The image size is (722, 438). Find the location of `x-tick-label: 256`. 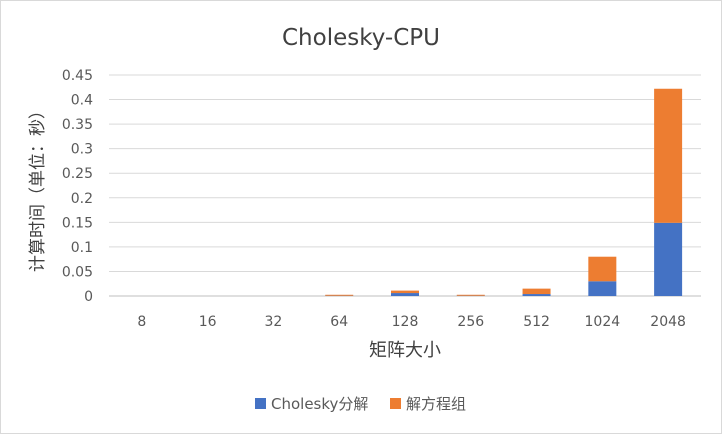

x-tick-label: 256 is located at coordinates (470, 322).